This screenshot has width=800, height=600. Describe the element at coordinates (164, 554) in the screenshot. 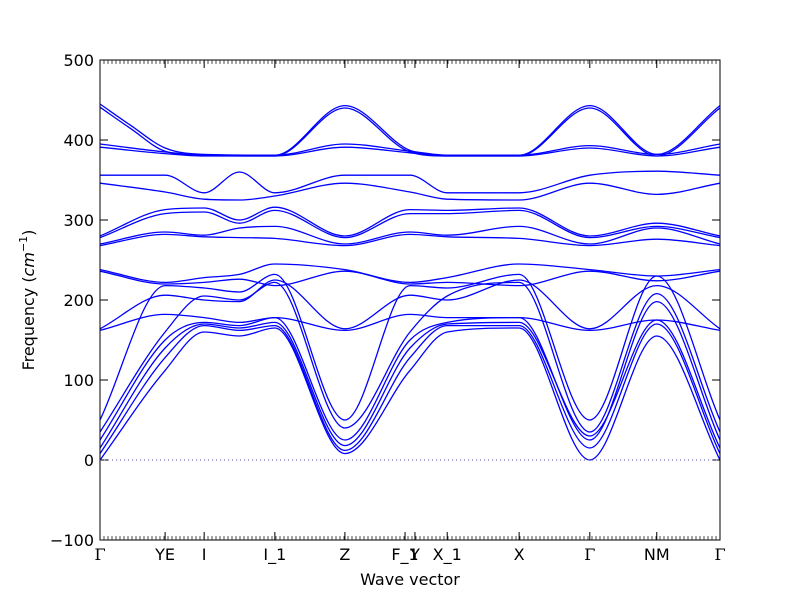

I see `x-tick-label: YE` at that location.